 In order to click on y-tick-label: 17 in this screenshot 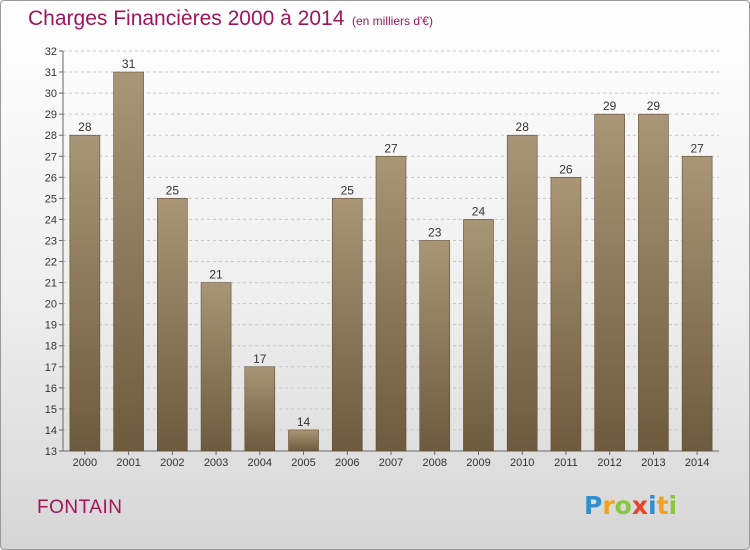, I will do `click(51, 368)`.